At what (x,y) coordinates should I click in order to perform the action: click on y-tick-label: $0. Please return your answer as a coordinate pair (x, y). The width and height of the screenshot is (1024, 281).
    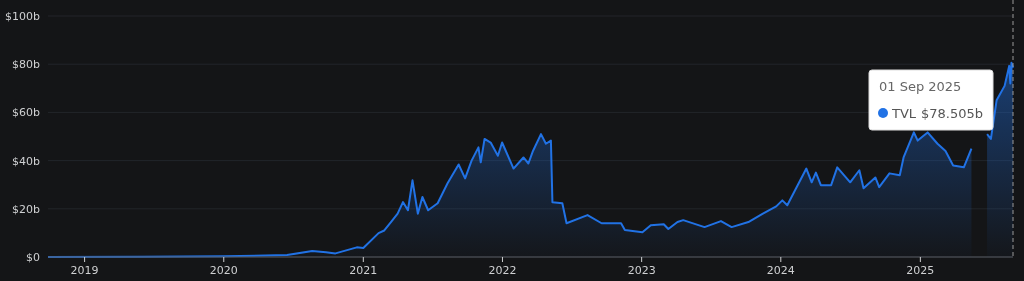
    Looking at the image, I should click on (33, 257).